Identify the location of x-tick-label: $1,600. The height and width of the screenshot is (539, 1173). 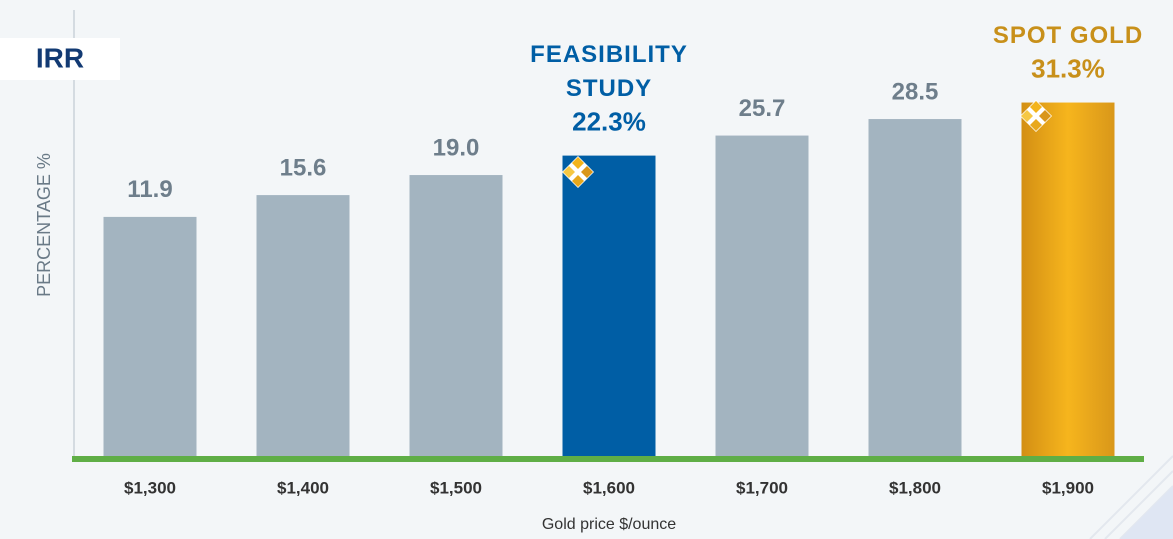
(609, 487).